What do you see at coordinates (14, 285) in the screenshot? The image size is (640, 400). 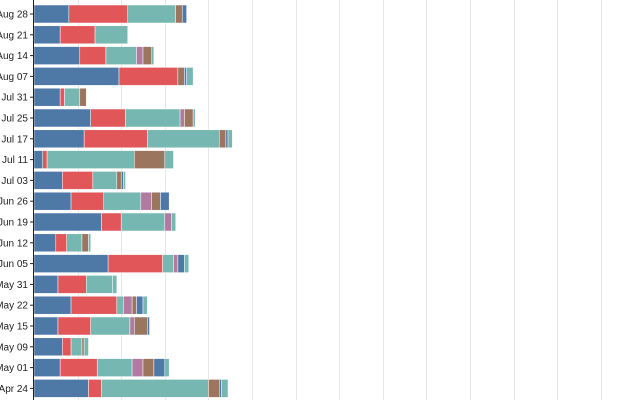 I see `y-tick-label: May 31` at bounding box center [14, 285].